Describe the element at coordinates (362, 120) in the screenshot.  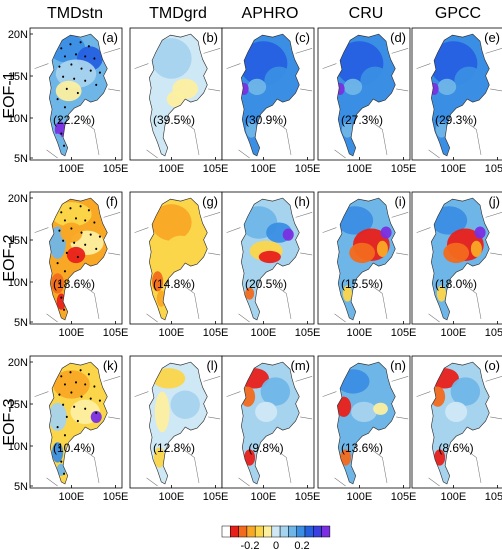
I see `variance-label: (27.3%)` at that location.